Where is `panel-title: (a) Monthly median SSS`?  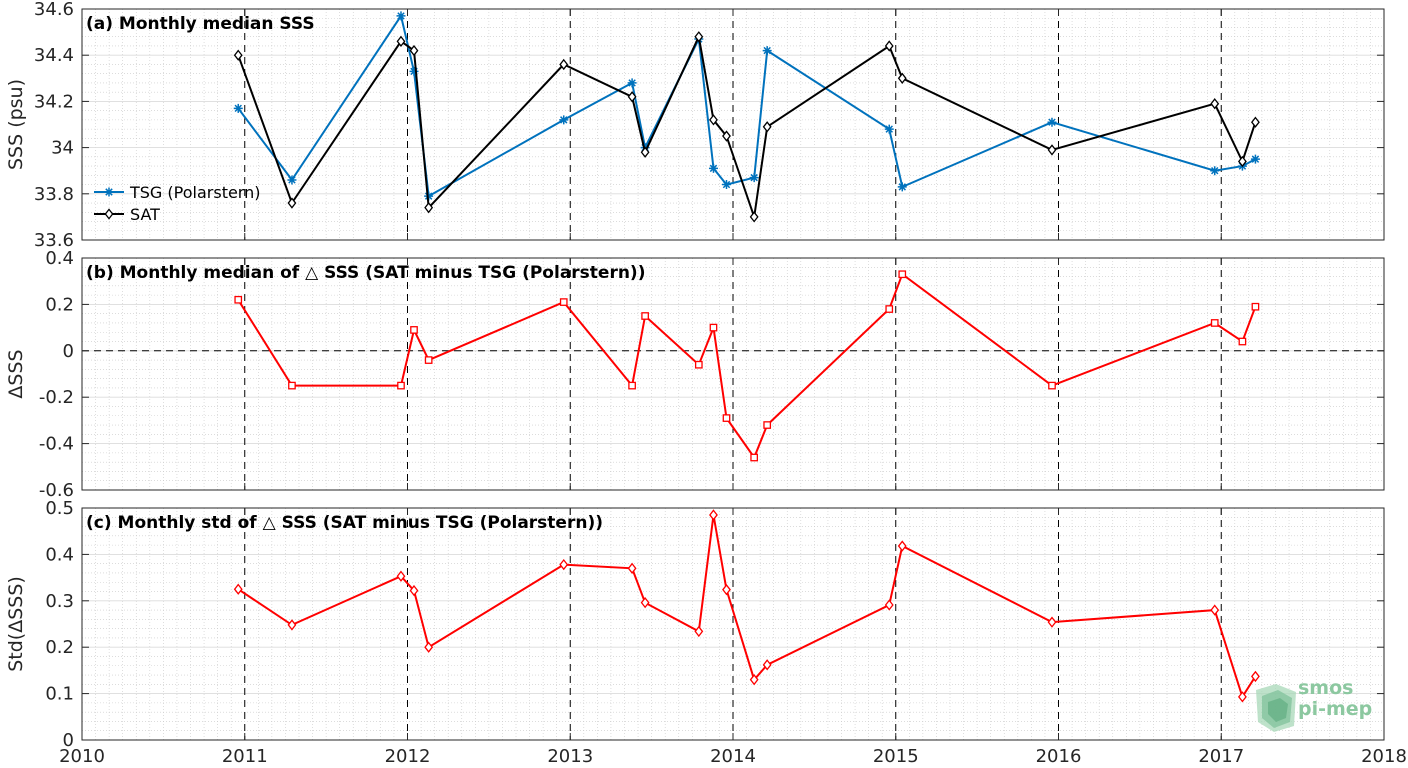
panel-title: (a) Monthly median SSS is located at coordinates (200, 24).